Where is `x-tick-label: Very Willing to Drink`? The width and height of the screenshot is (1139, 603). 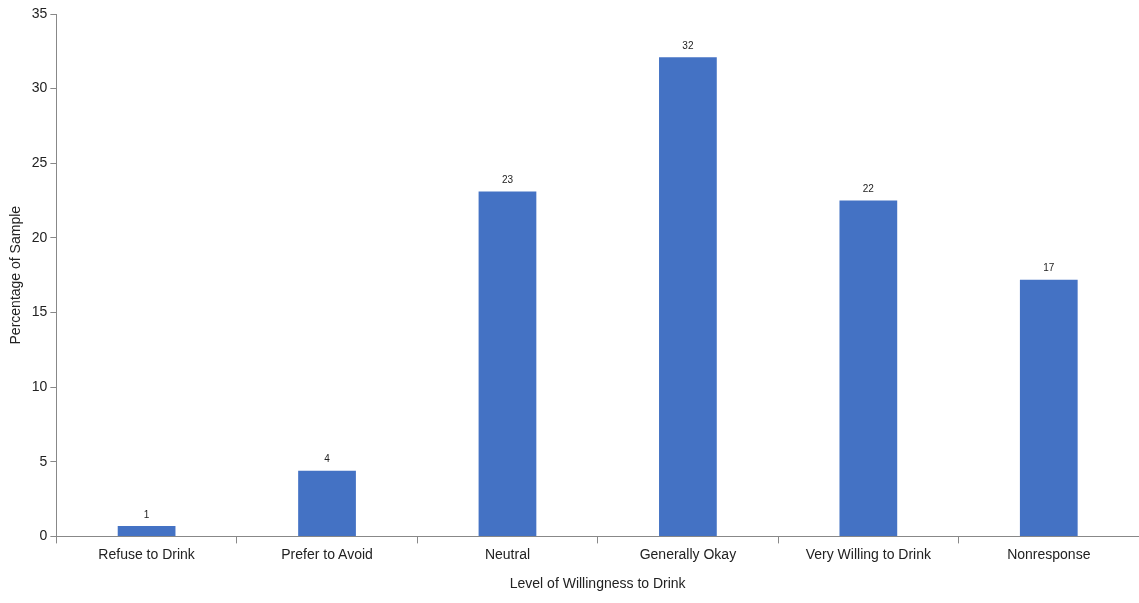
x-tick-label: Very Willing to Drink is located at coordinates (868, 553).